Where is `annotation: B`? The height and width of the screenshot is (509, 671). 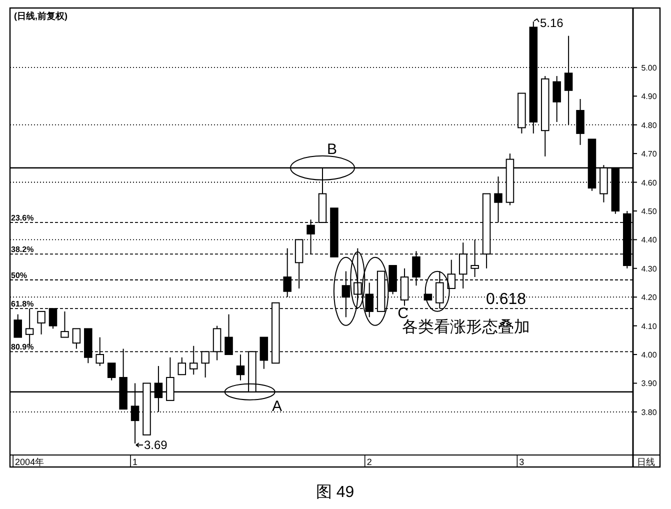 annotation: B is located at coordinates (332, 149).